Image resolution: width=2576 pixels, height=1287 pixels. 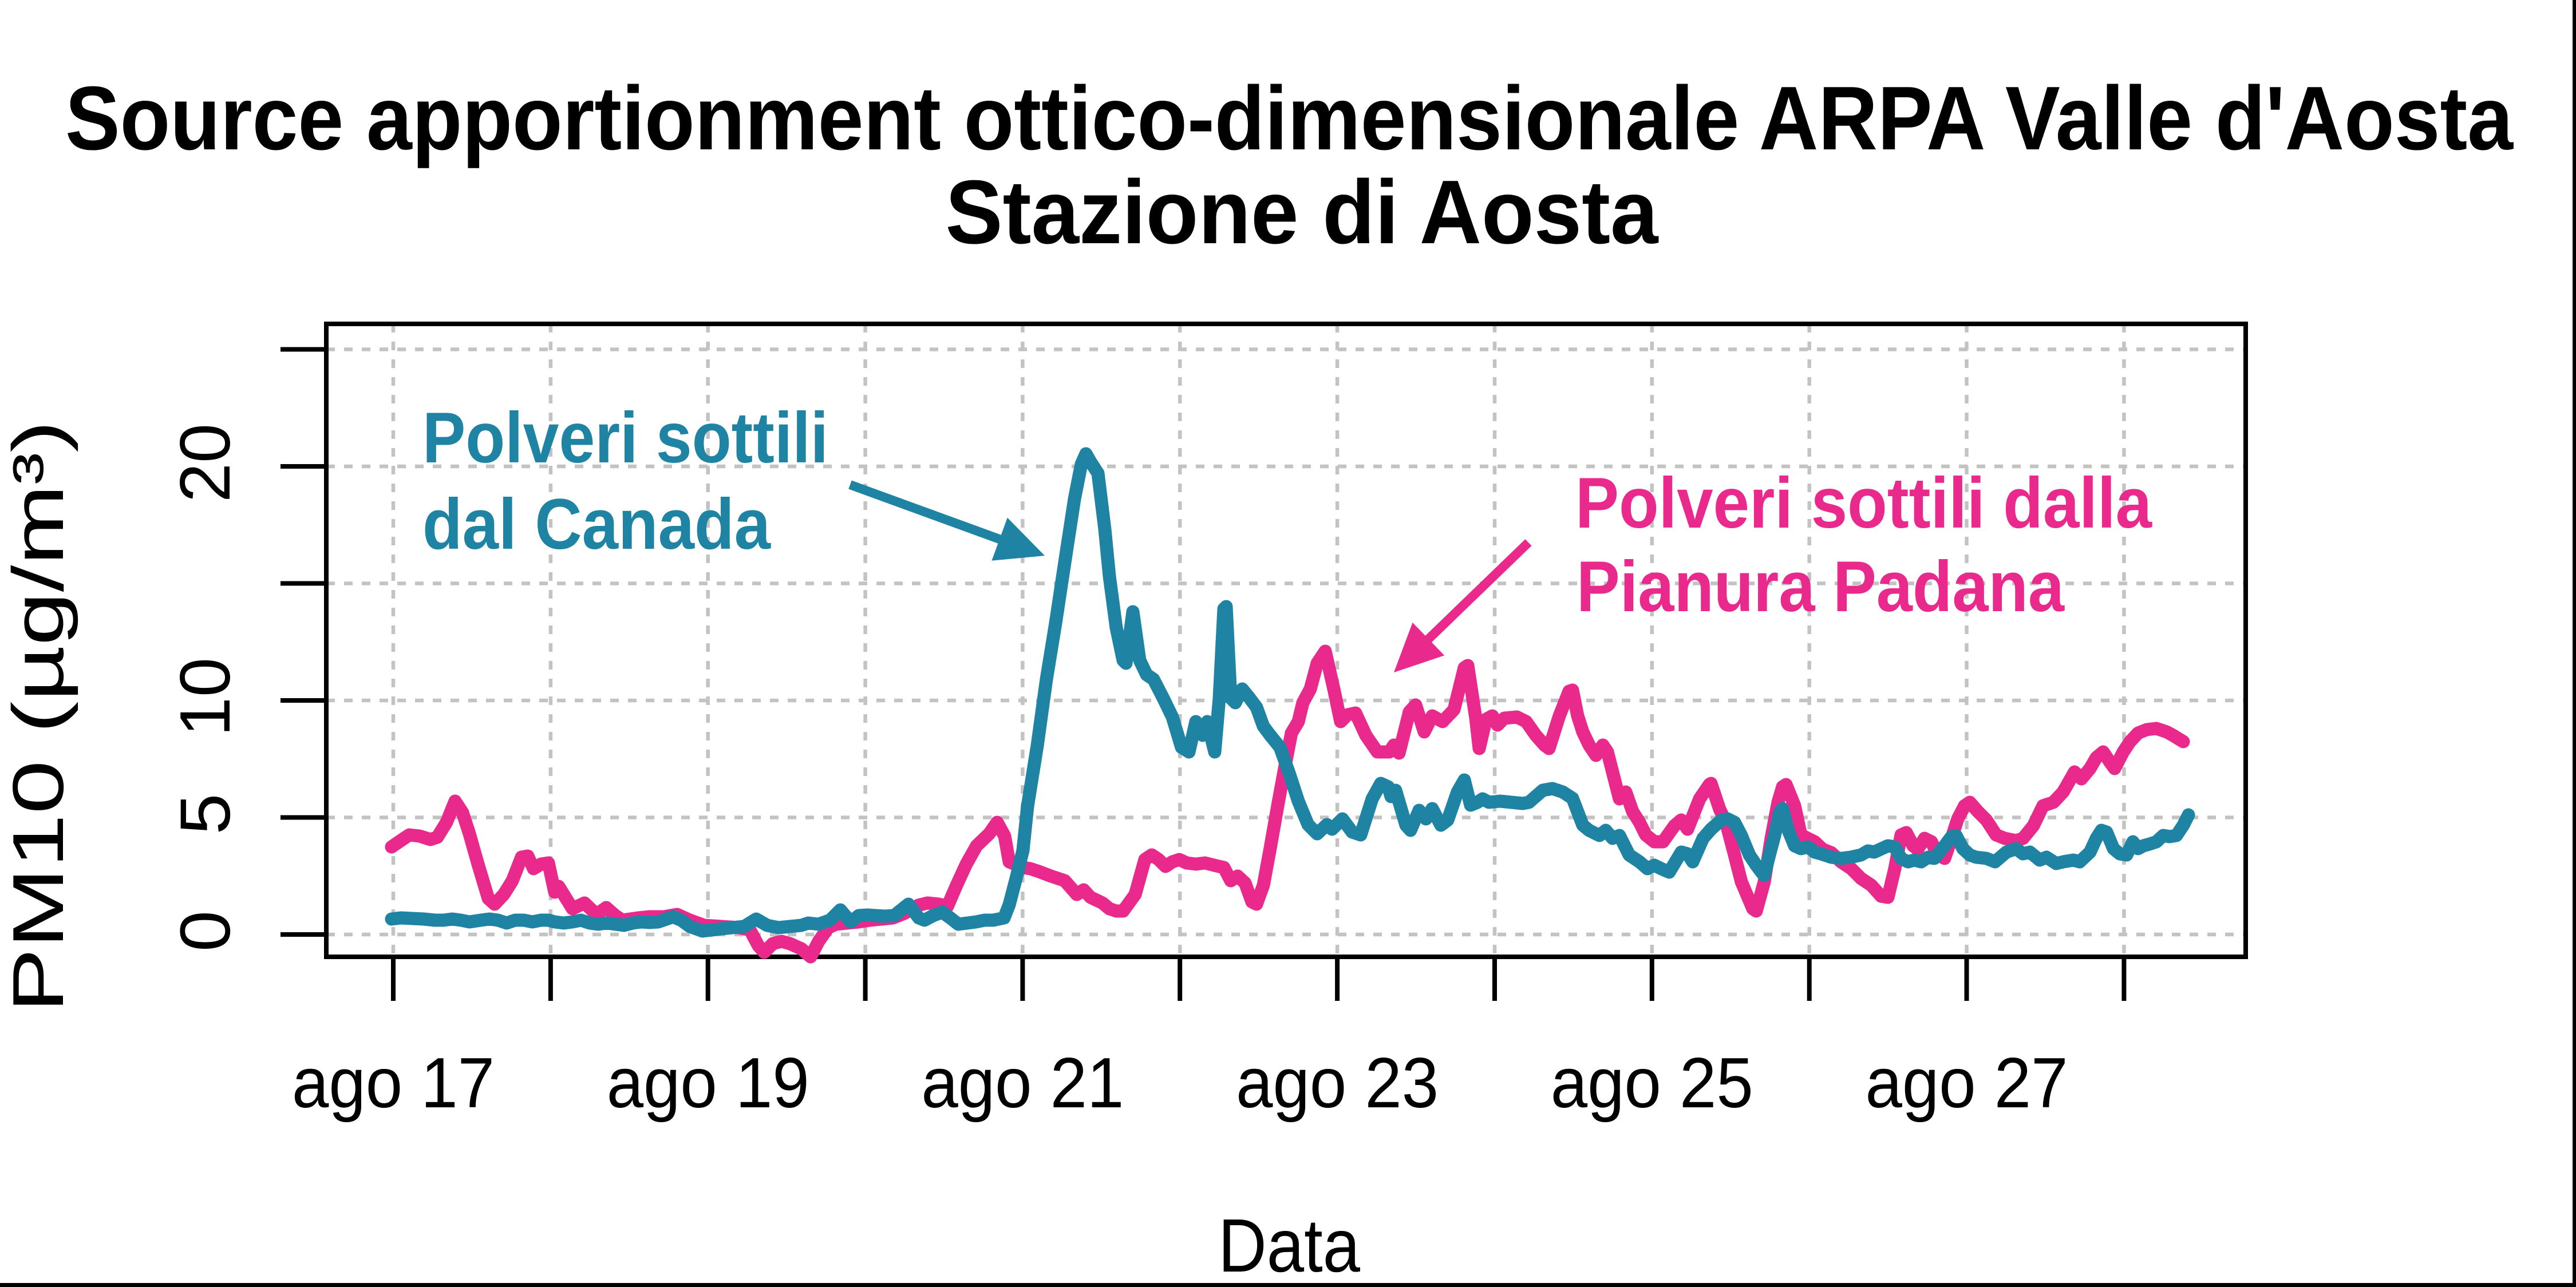 I want to click on svg-text: Polveri sottili, so click(x=625, y=438).